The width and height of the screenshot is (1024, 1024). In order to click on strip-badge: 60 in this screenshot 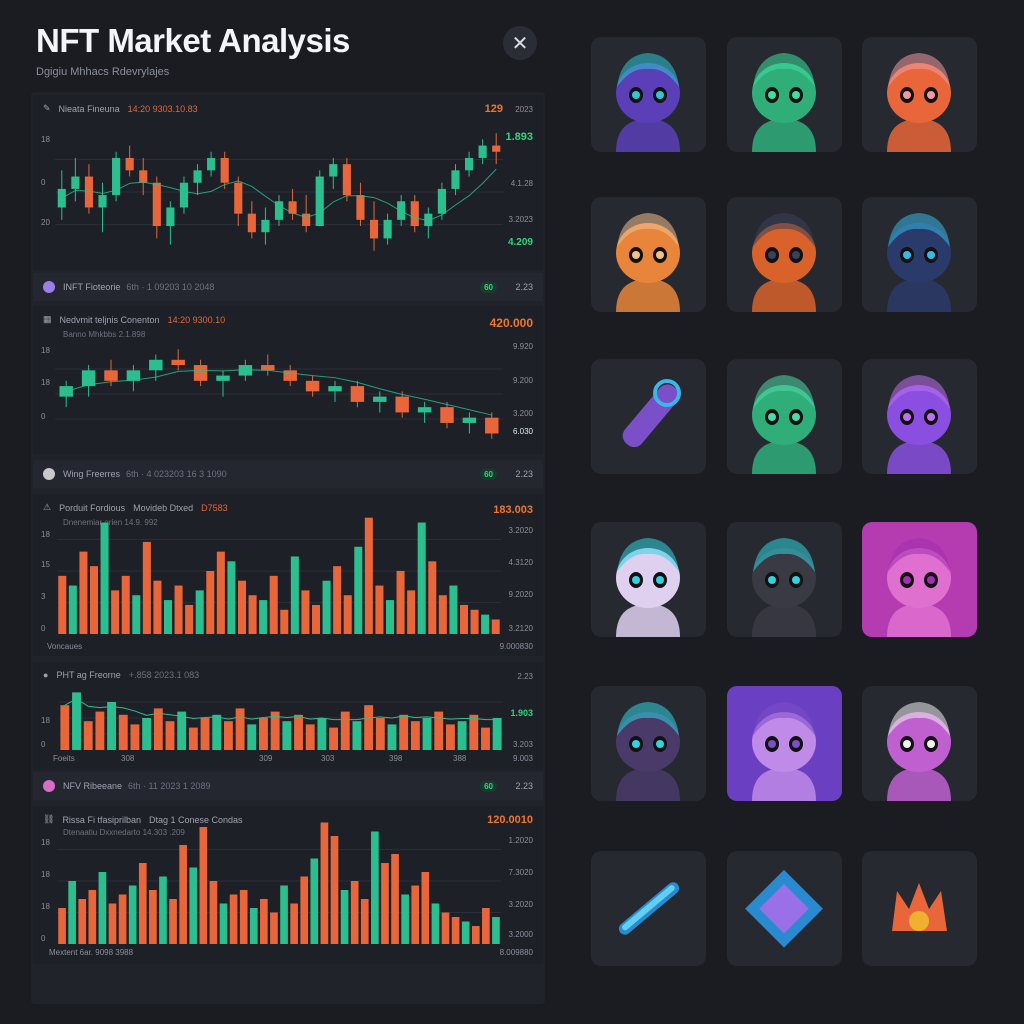, I will do `click(488, 287)`.